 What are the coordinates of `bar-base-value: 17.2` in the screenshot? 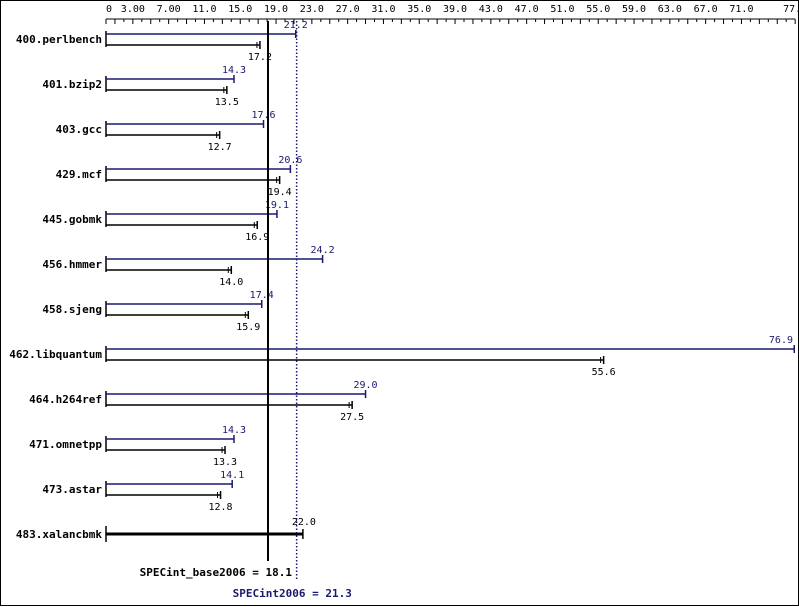 It's located at (260, 57).